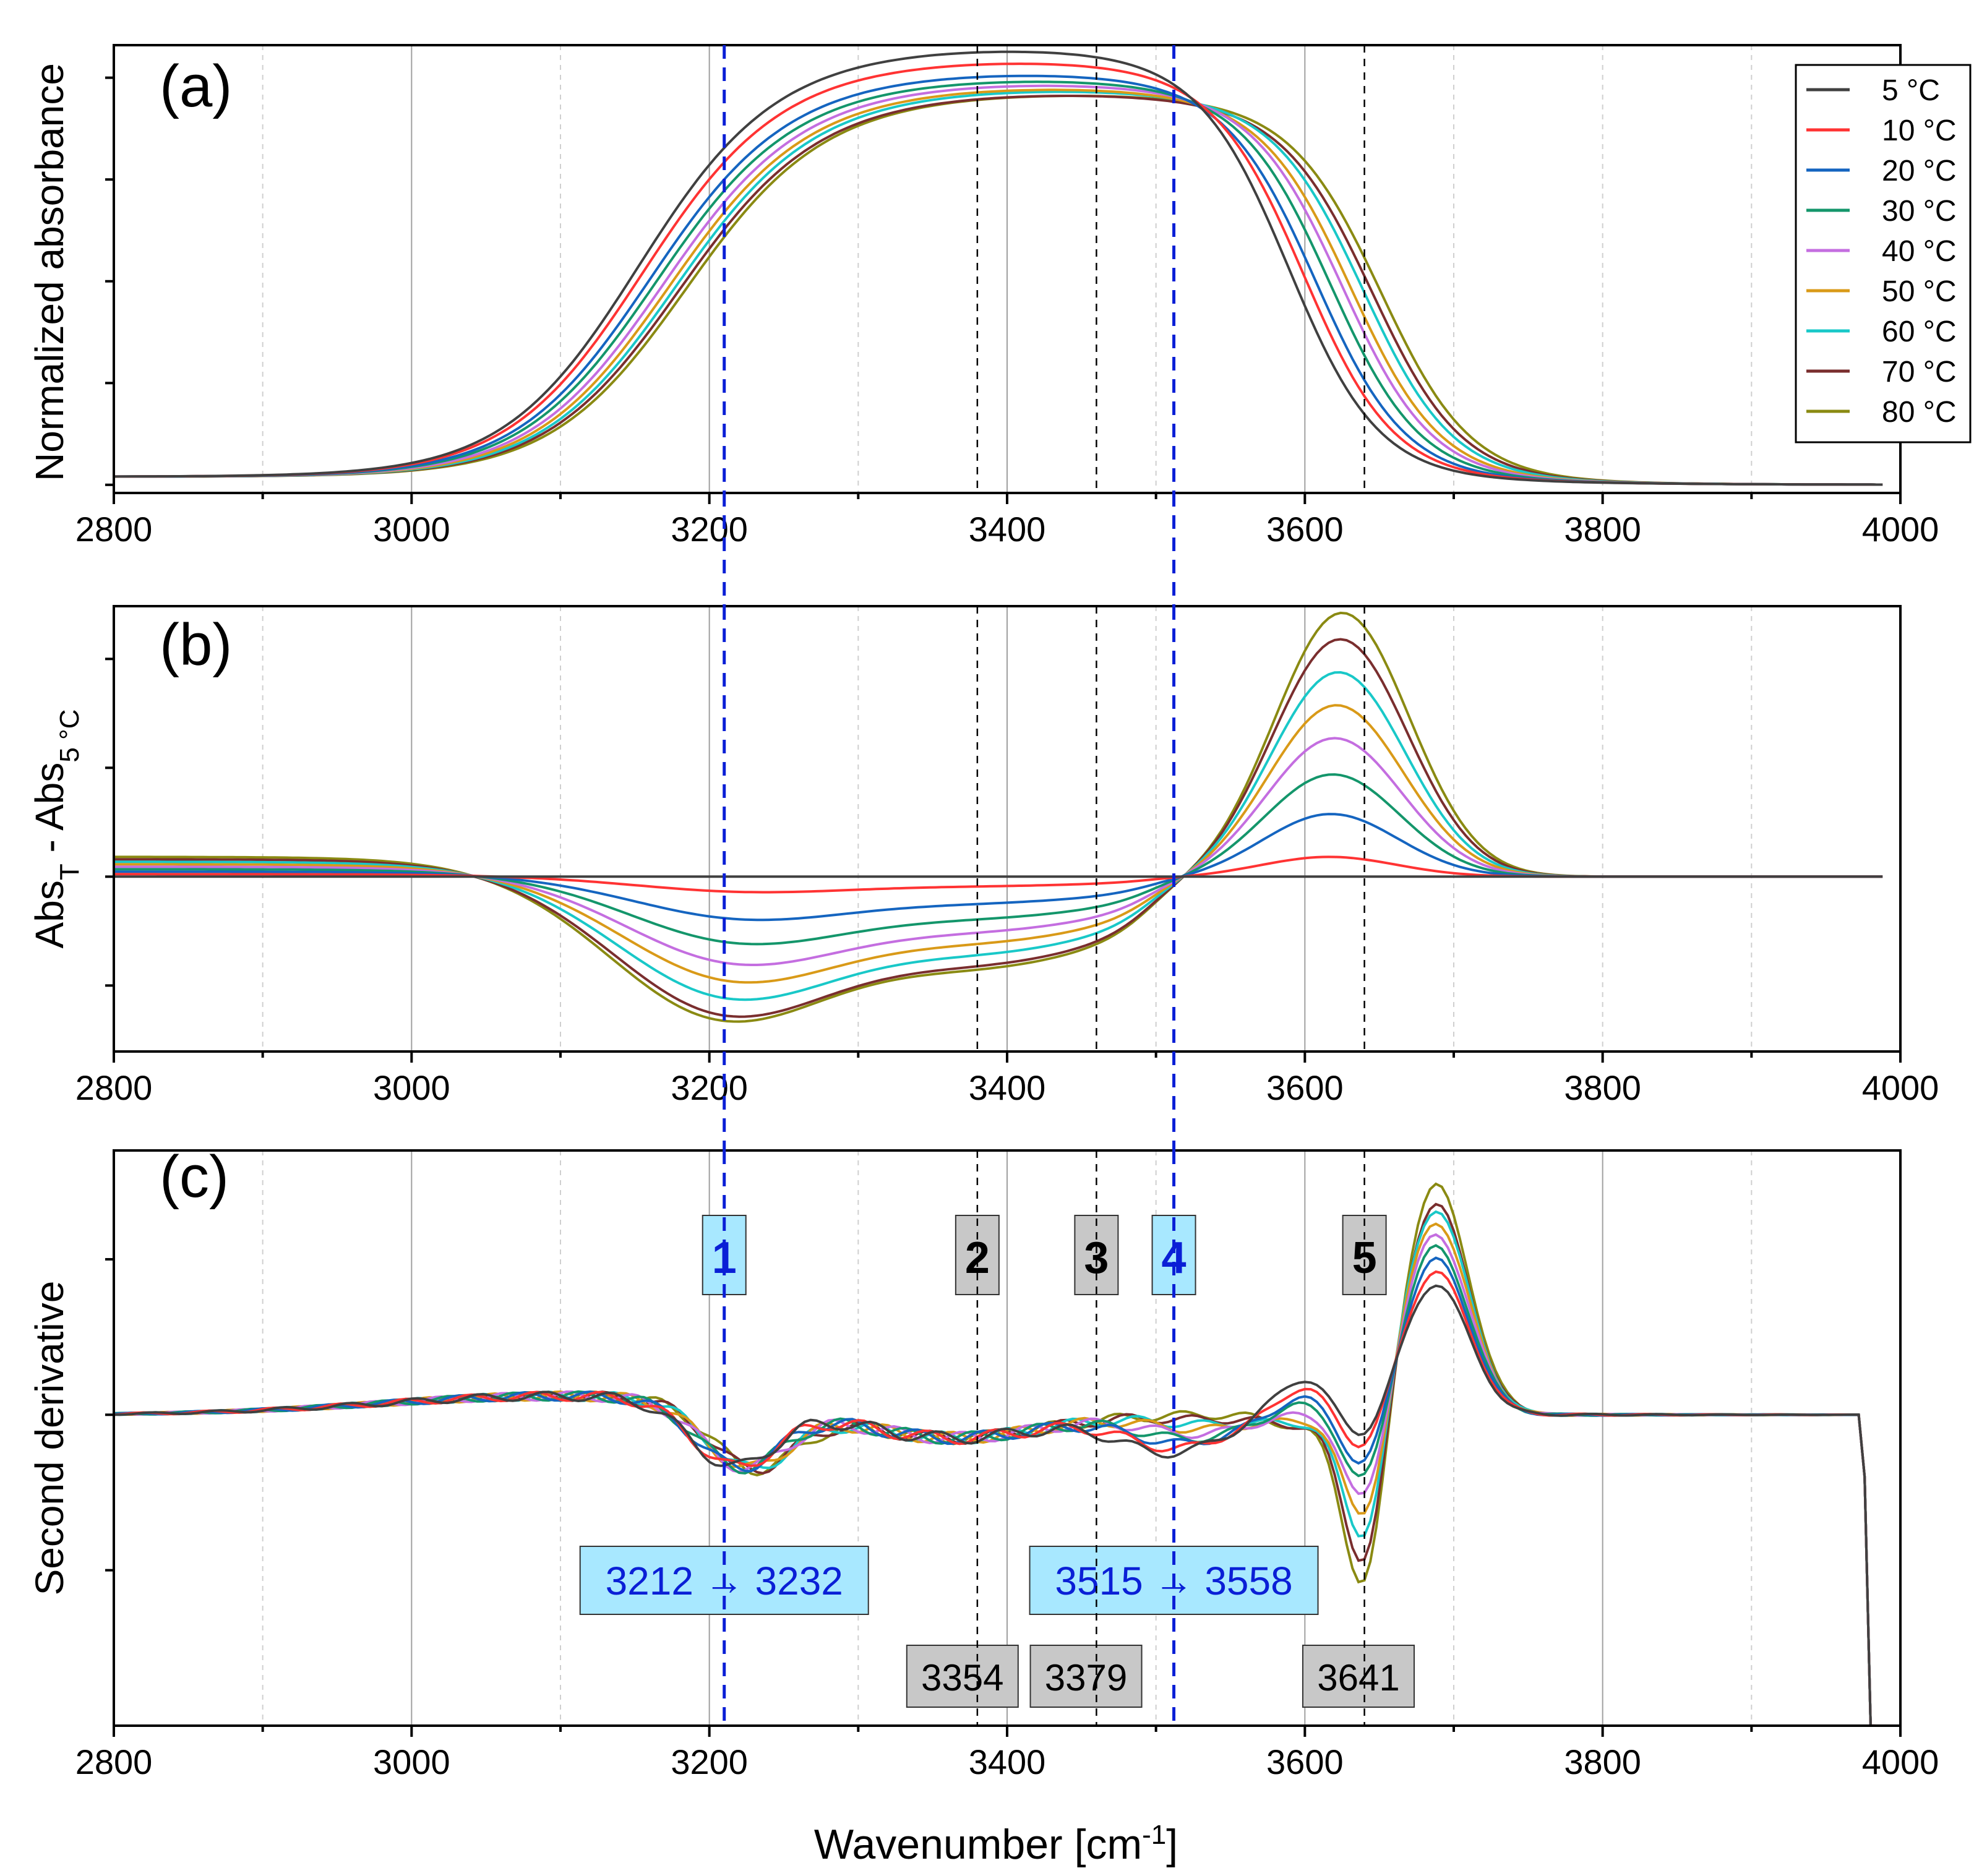  What do you see at coordinates (195, 1177) in the screenshot?
I see `panel-label-c: (c)` at bounding box center [195, 1177].